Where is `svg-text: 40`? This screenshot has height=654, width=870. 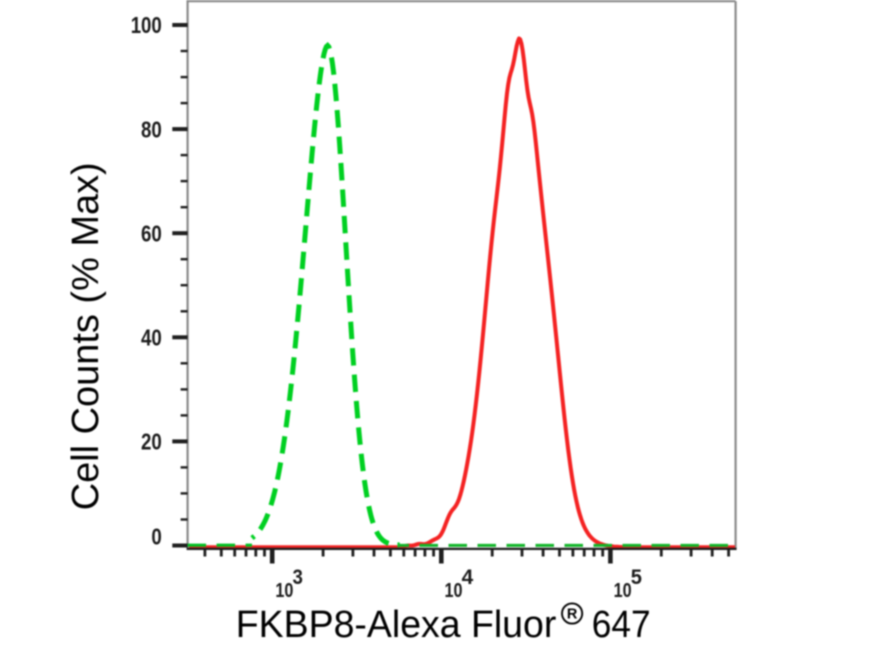
svg-text: 40 is located at coordinates (151, 337).